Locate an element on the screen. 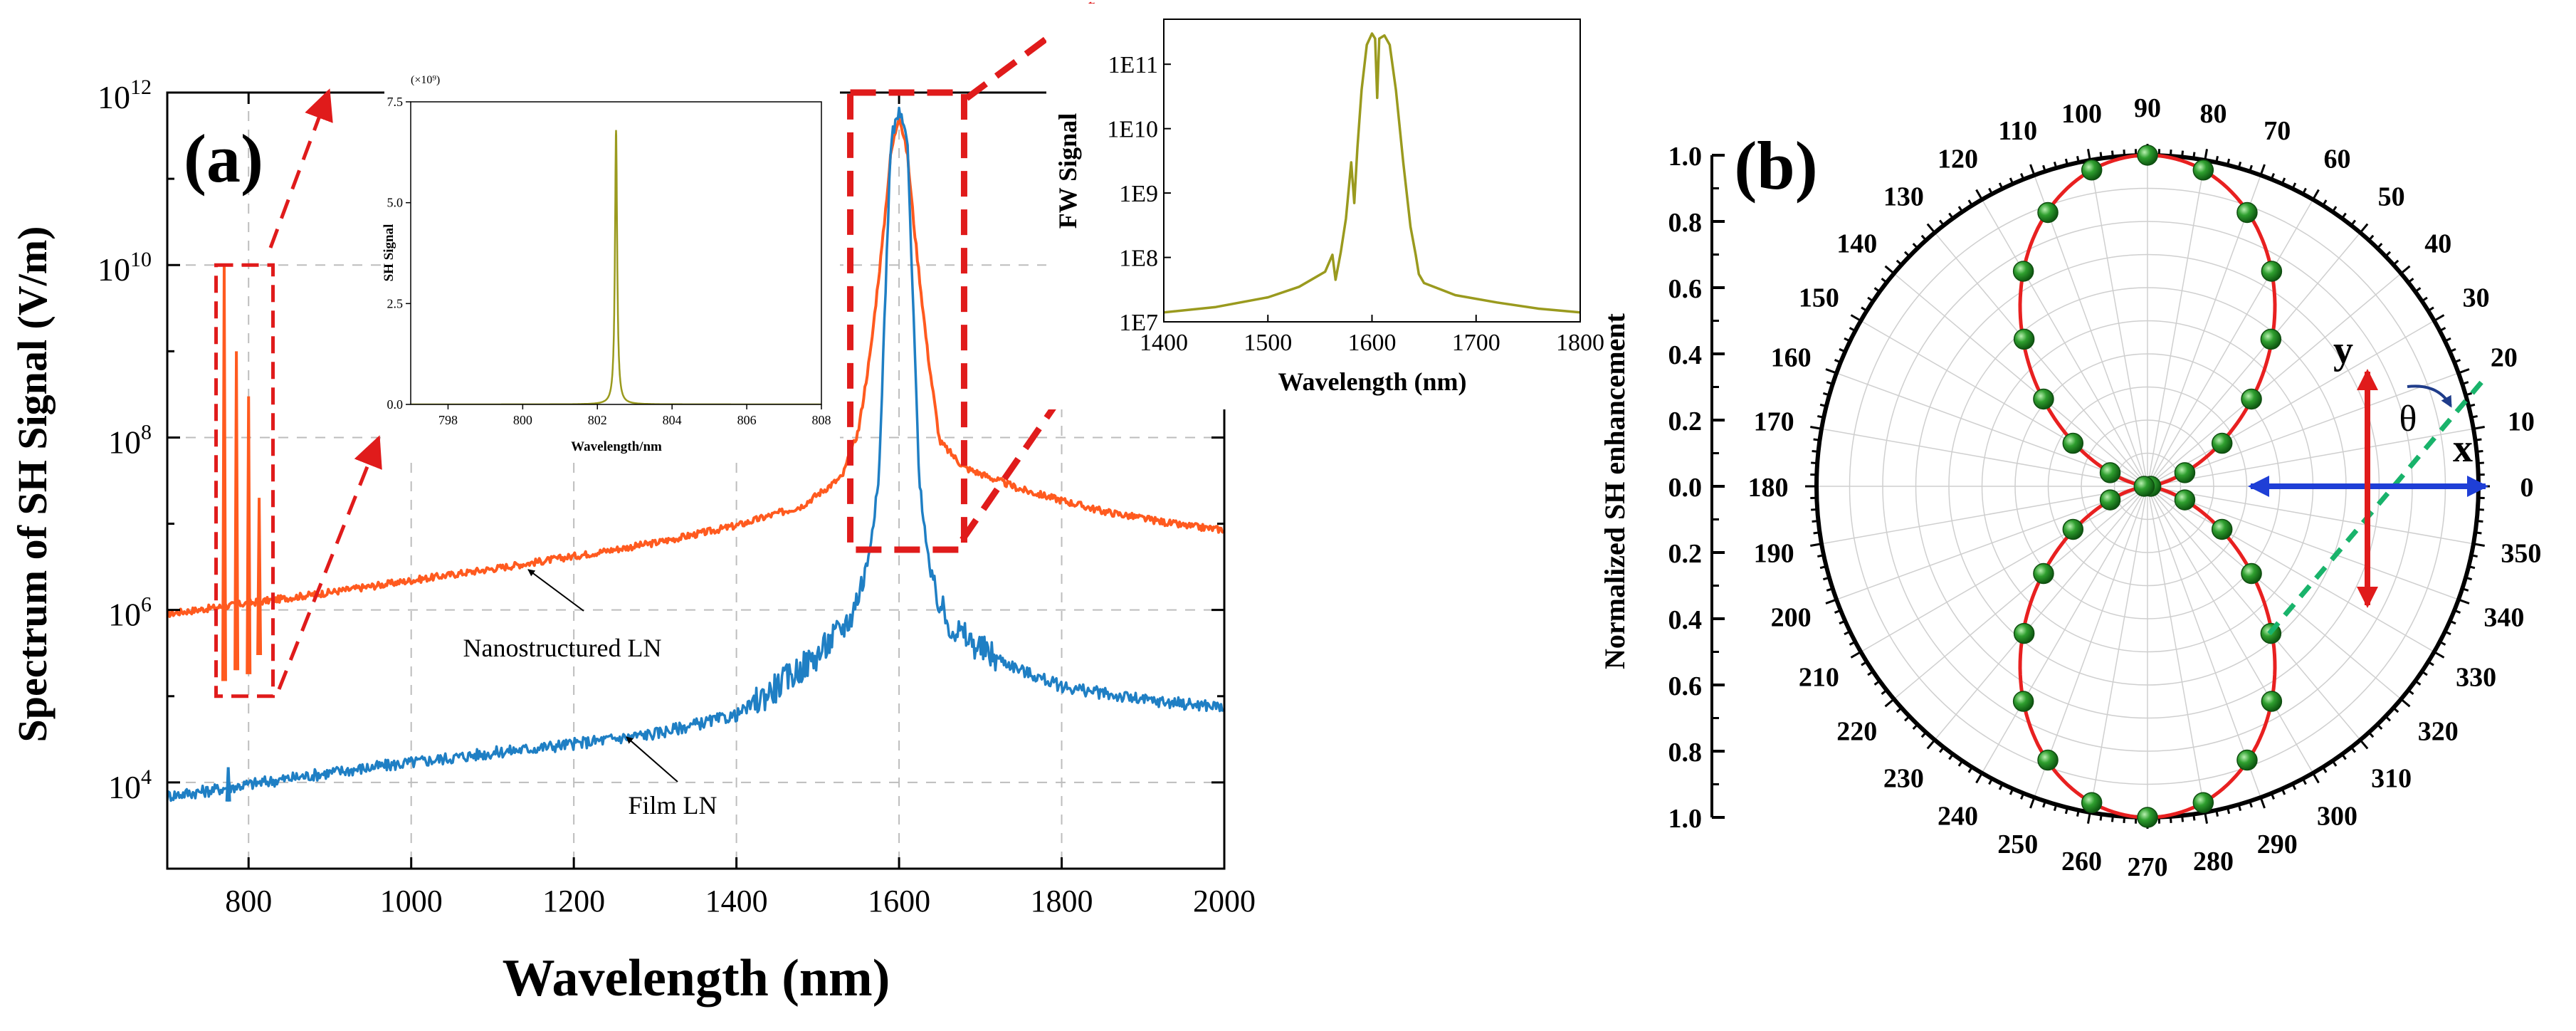 The width and height of the screenshot is (2576, 1031). polar-angle-label: 130 is located at coordinates (1903, 197).